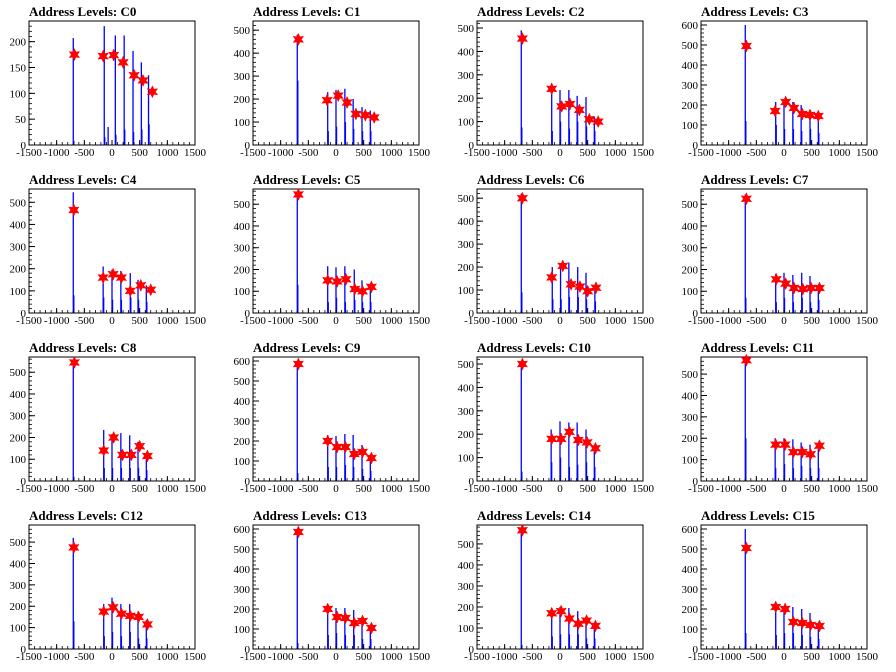 This screenshot has width=896, height=672. Describe the element at coordinates (531, 11) in the screenshot. I see `chart-title: Address Levels: C2` at that location.